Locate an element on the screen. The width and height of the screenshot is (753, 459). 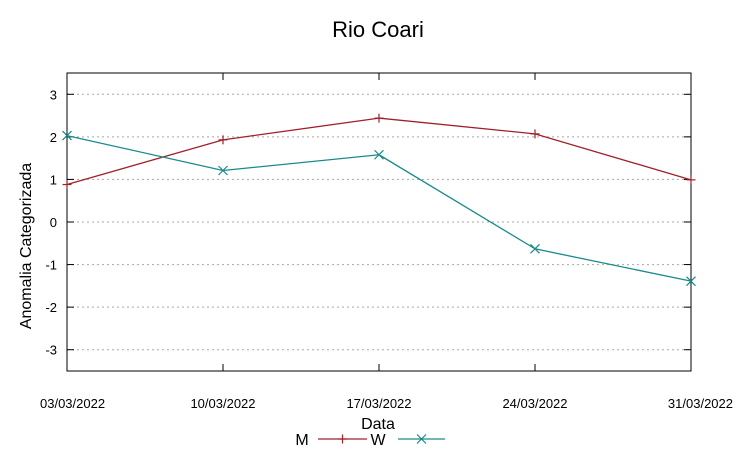
x-tick-label: 24/03/2022 is located at coordinates (534, 403).